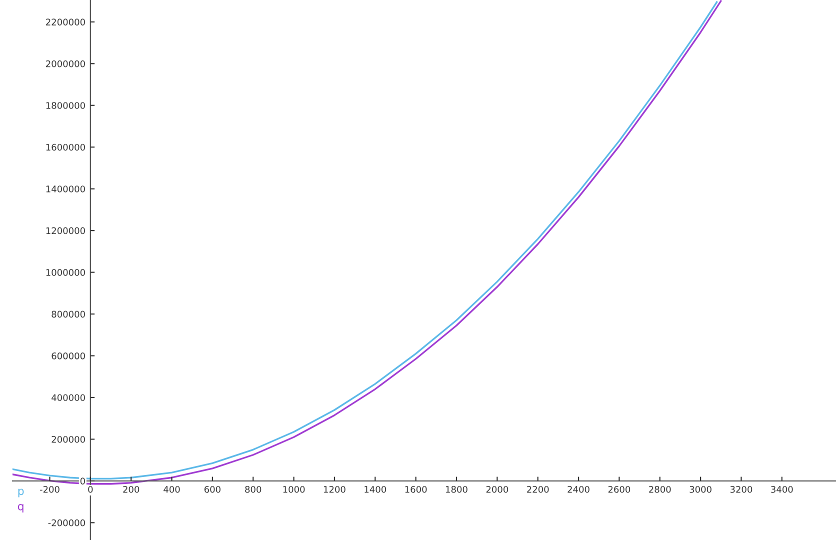 This screenshot has width=836, height=540. Describe the element at coordinates (660, 489) in the screenshot. I see `x-tick-label: 2800` at that location.